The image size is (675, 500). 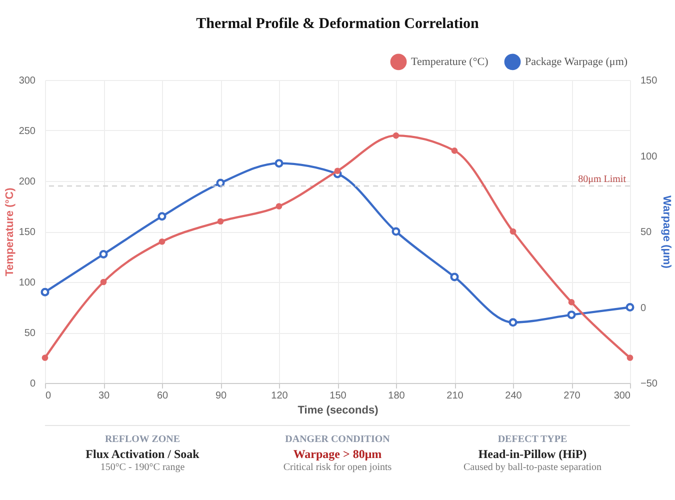 I want to click on y2-axis-title: Warpage (μm), so click(x=666, y=232).